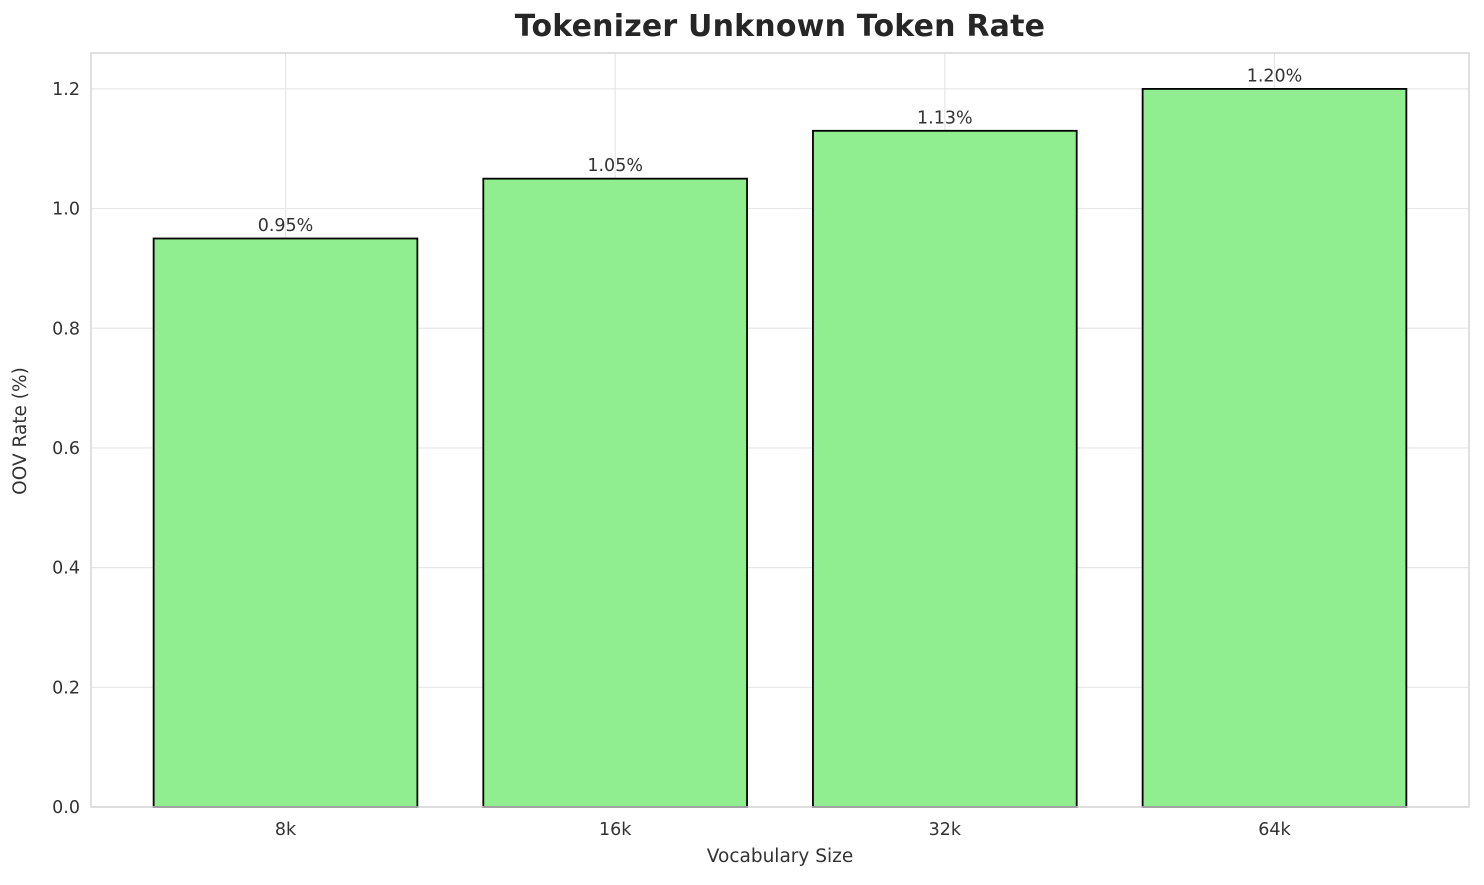 This screenshot has height=885, width=1484. Describe the element at coordinates (66, 210) in the screenshot. I see `y-tick-label: 1.0` at that location.